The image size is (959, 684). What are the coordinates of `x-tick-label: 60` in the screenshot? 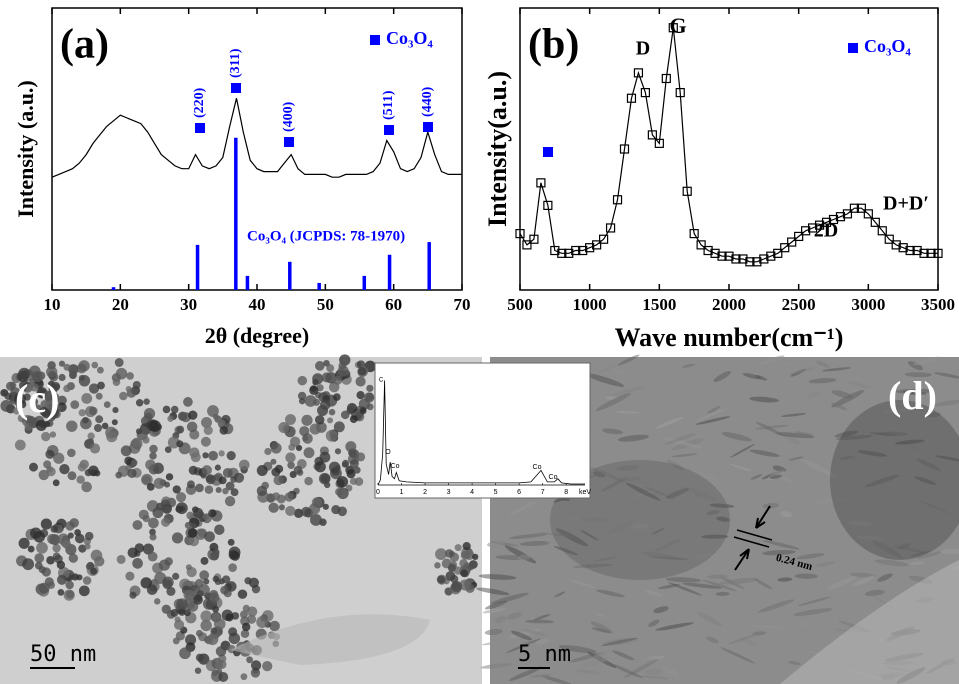 It's located at (393, 304).